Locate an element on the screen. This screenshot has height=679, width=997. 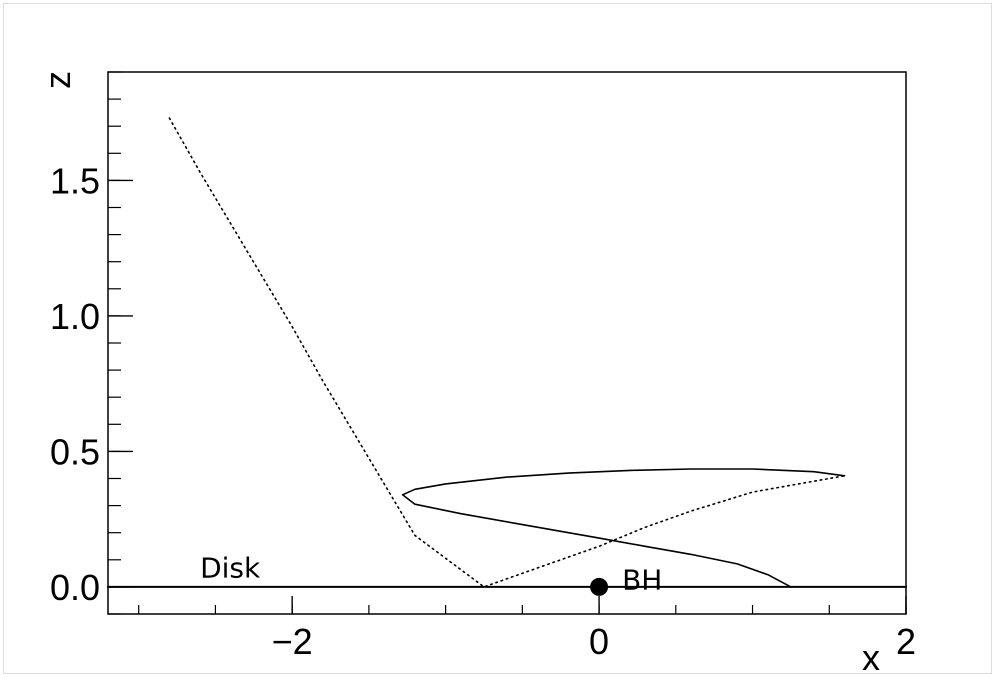
disk-label: Disk is located at coordinates (230, 567).